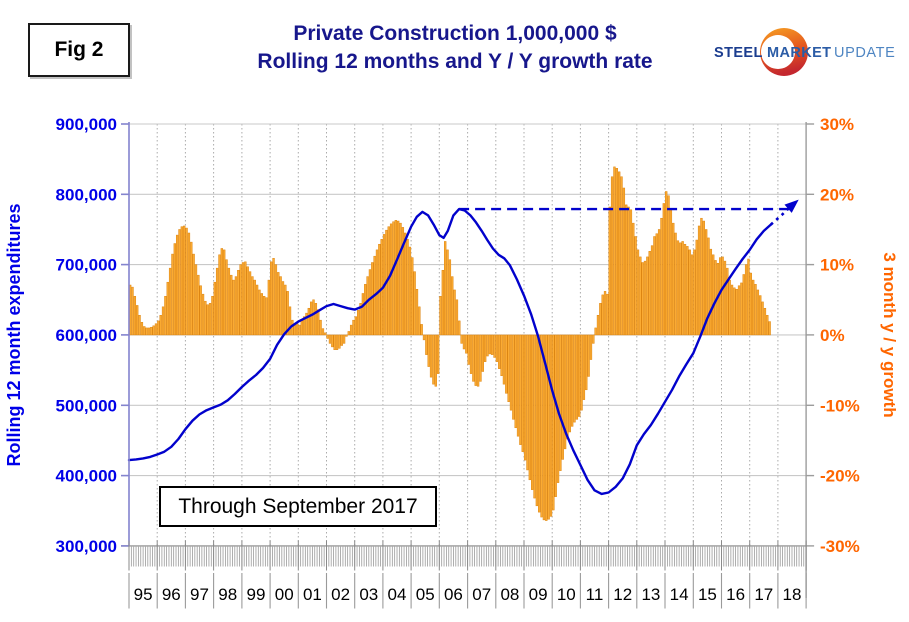 The height and width of the screenshot is (622, 909). I want to click on right-axis-tick-label: 0%, so click(832, 335).